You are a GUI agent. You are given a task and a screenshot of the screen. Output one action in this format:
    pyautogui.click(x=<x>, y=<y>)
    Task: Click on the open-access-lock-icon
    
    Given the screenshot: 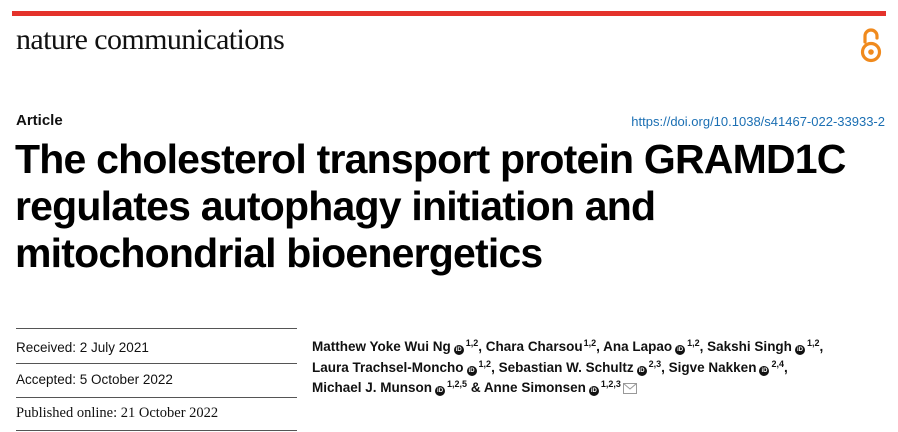 What is the action you would take?
    pyautogui.click(x=871, y=45)
    